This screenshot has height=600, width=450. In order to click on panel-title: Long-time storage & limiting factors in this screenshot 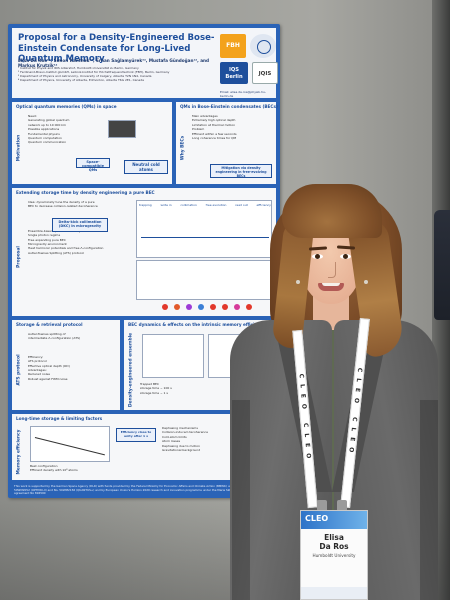, I will do `click(59, 418)`.